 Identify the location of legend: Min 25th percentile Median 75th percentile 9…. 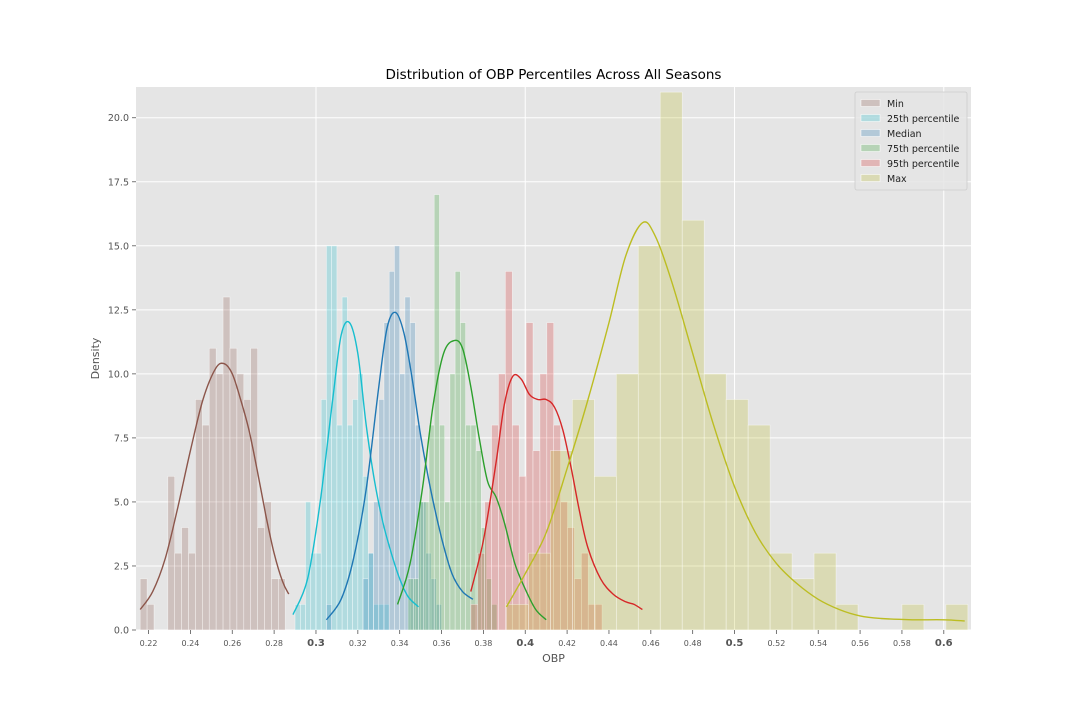
(911, 141).